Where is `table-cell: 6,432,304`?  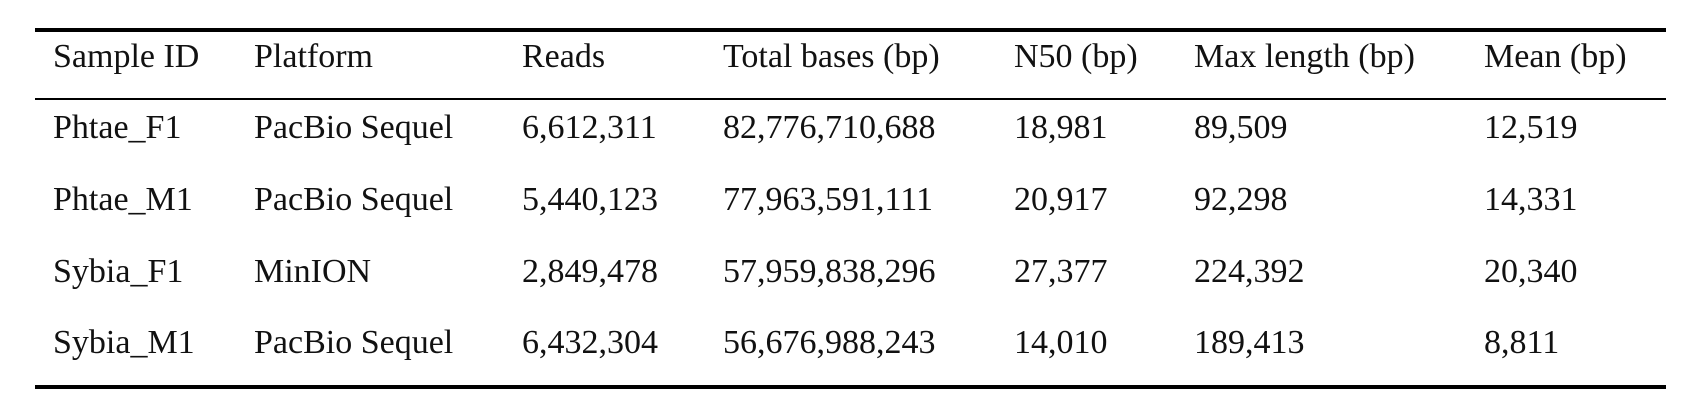
table-cell: 6,432,304 is located at coordinates (590, 342).